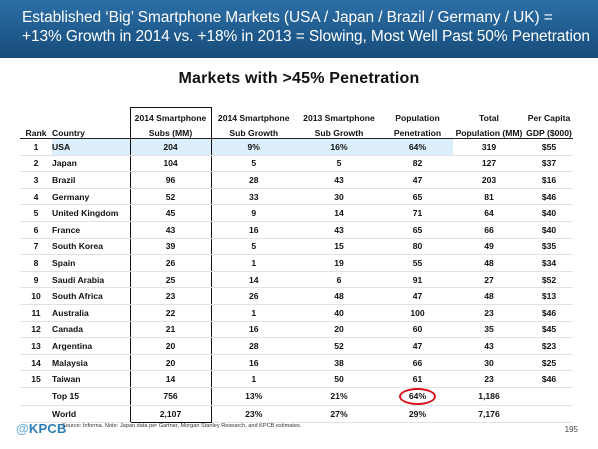 The height and width of the screenshot is (449, 598). I want to click on cell-pop: 48, so click(489, 296).